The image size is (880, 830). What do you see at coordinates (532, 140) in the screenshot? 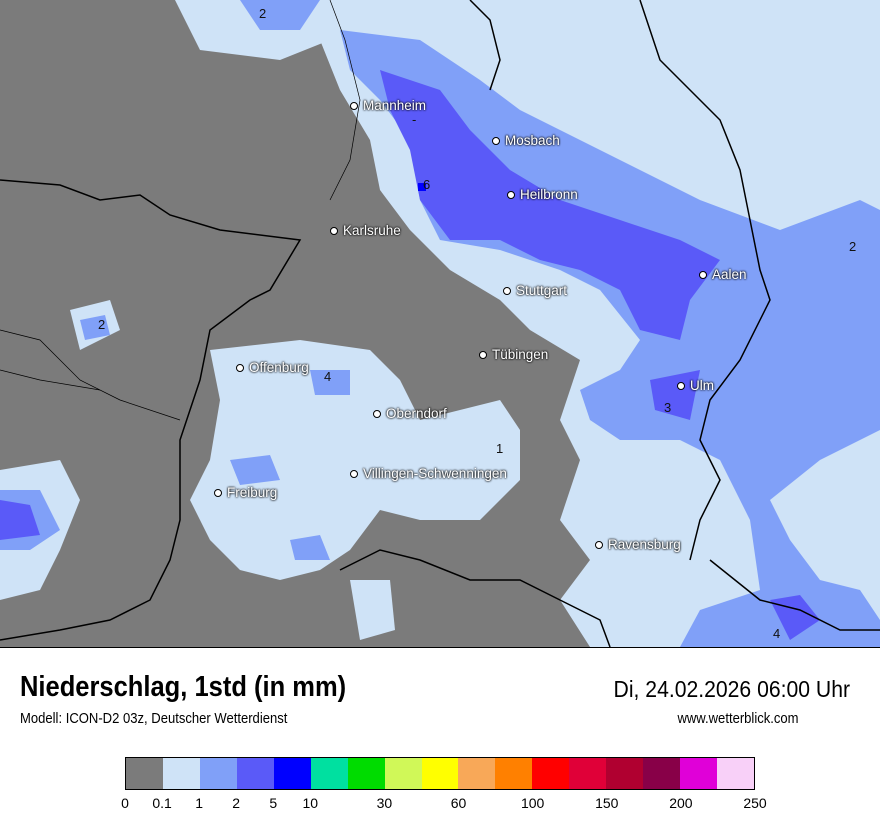
I see `city-label: Mosbach` at bounding box center [532, 140].